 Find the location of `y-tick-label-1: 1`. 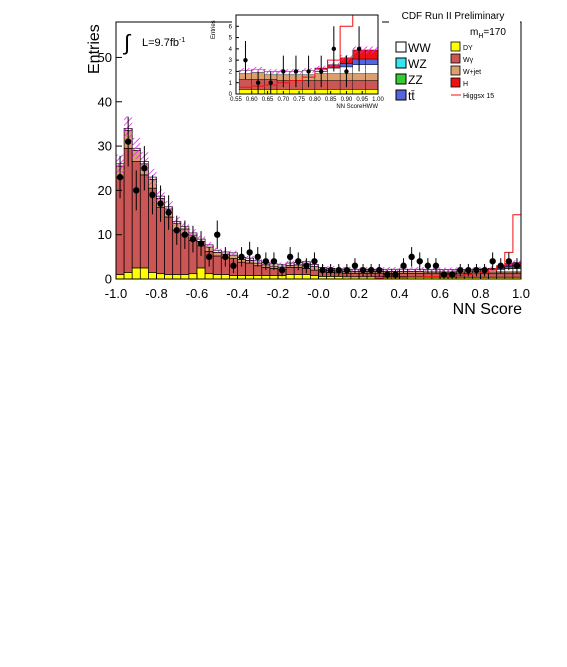

y-tick-label-1: 1 is located at coordinates (231, 84).